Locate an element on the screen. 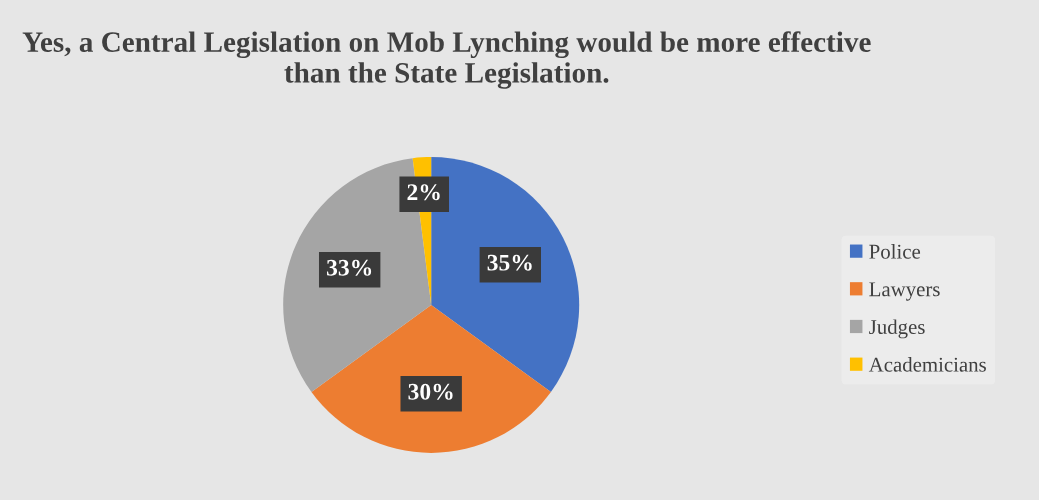 Image resolution: width=1039 pixels, height=500 pixels. legend-label: Police is located at coordinates (895, 251).